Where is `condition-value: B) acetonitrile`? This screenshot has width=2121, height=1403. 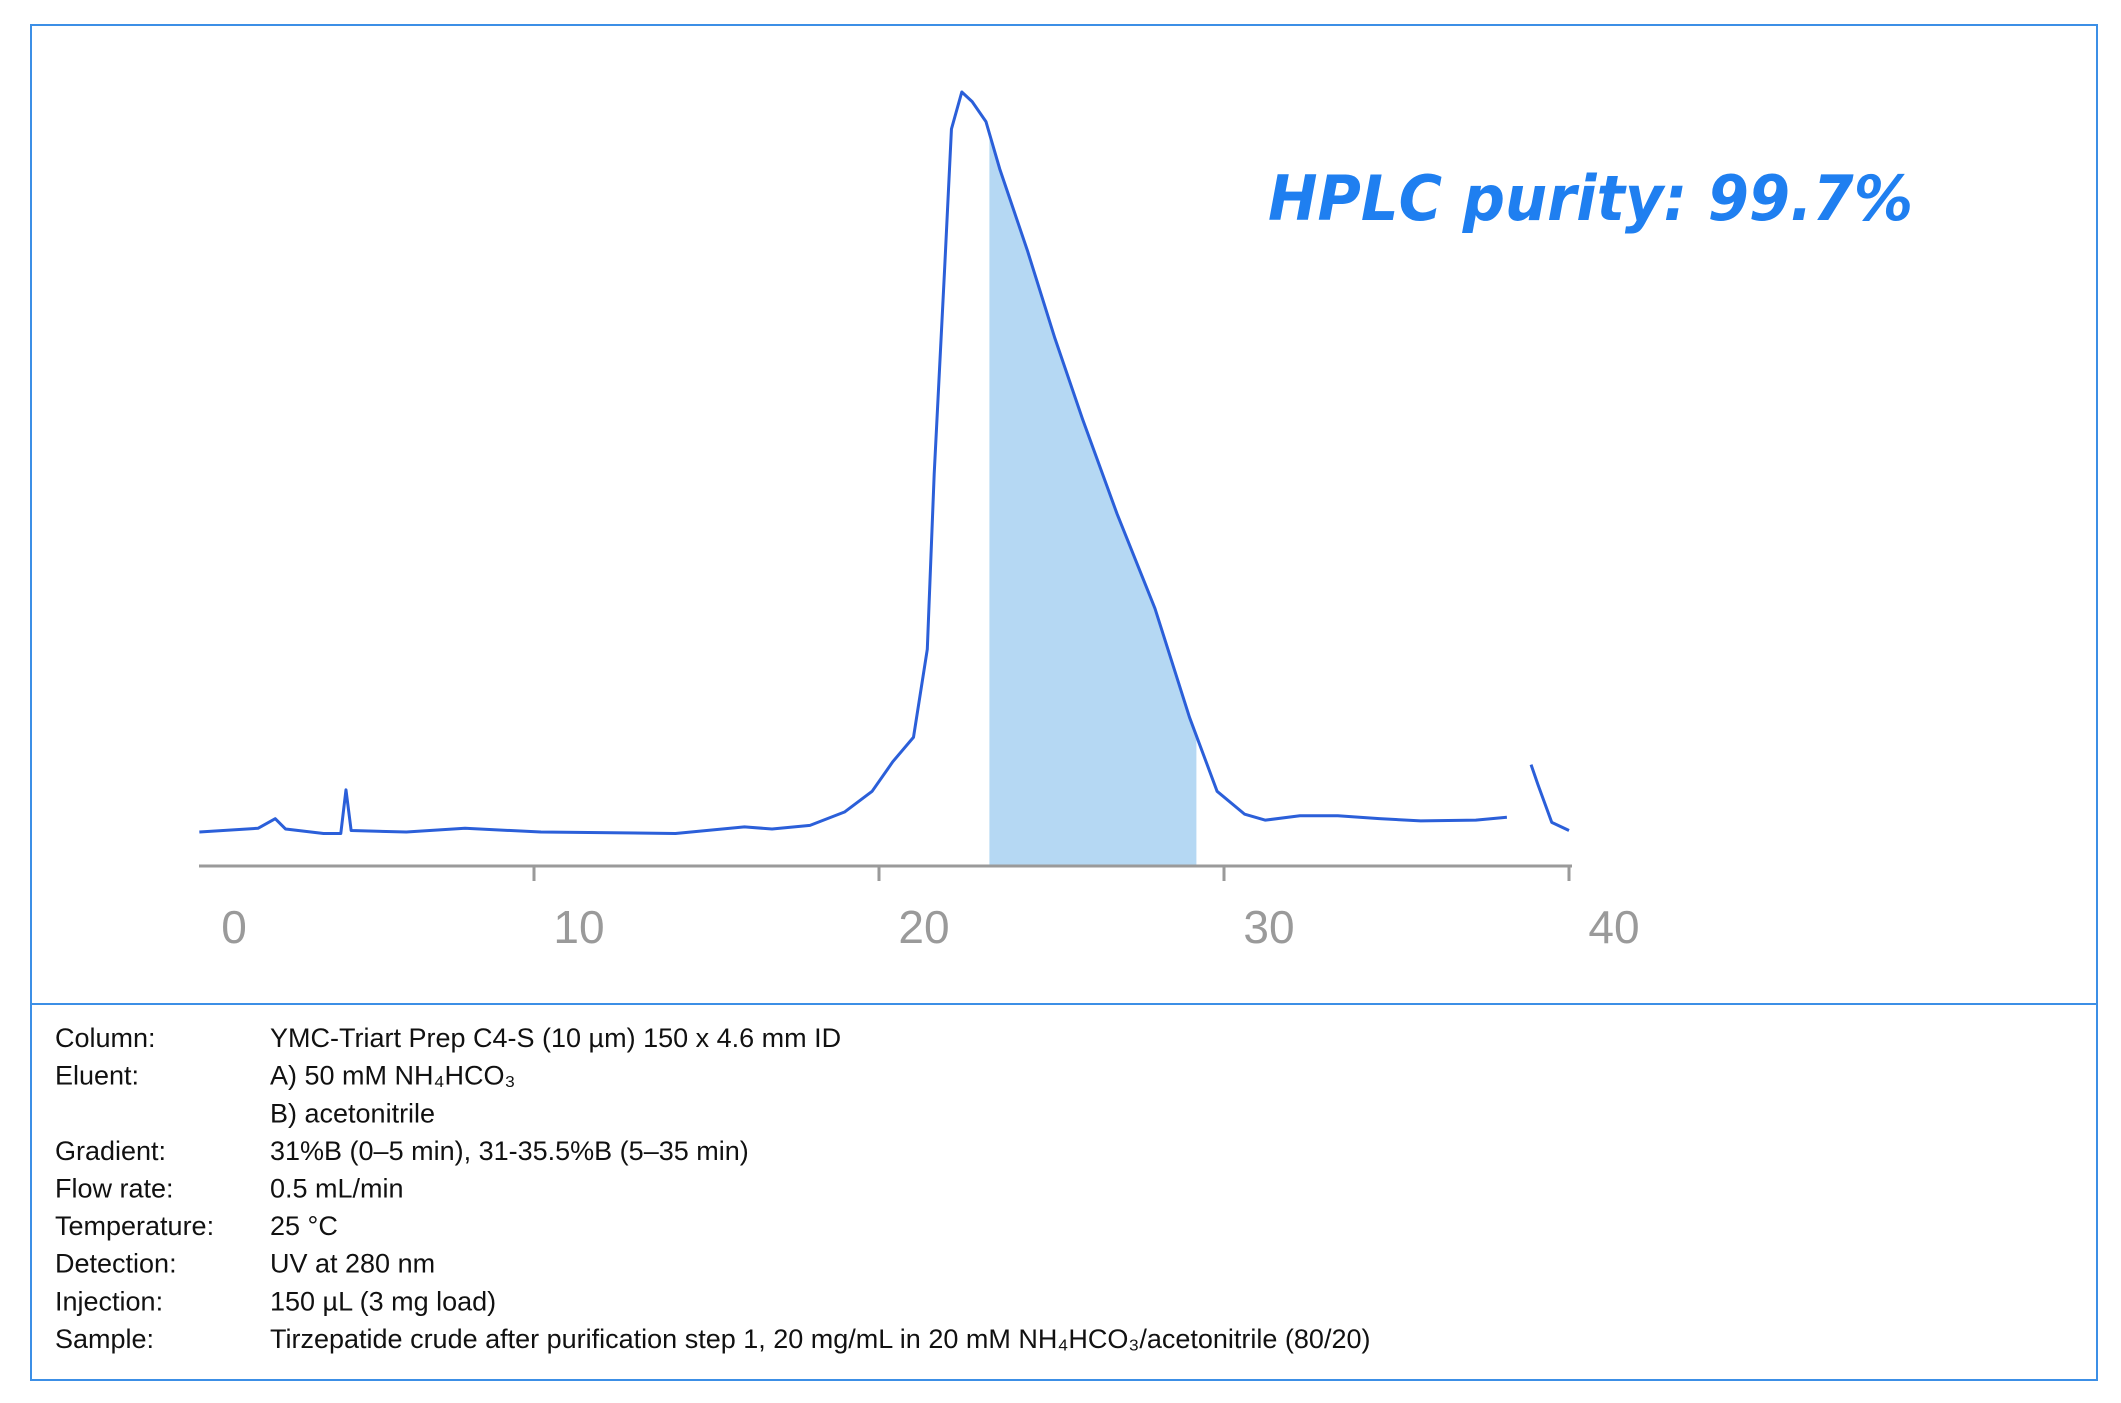
condition-value: B) acetonitrile is located at coordinates (352, 1113).